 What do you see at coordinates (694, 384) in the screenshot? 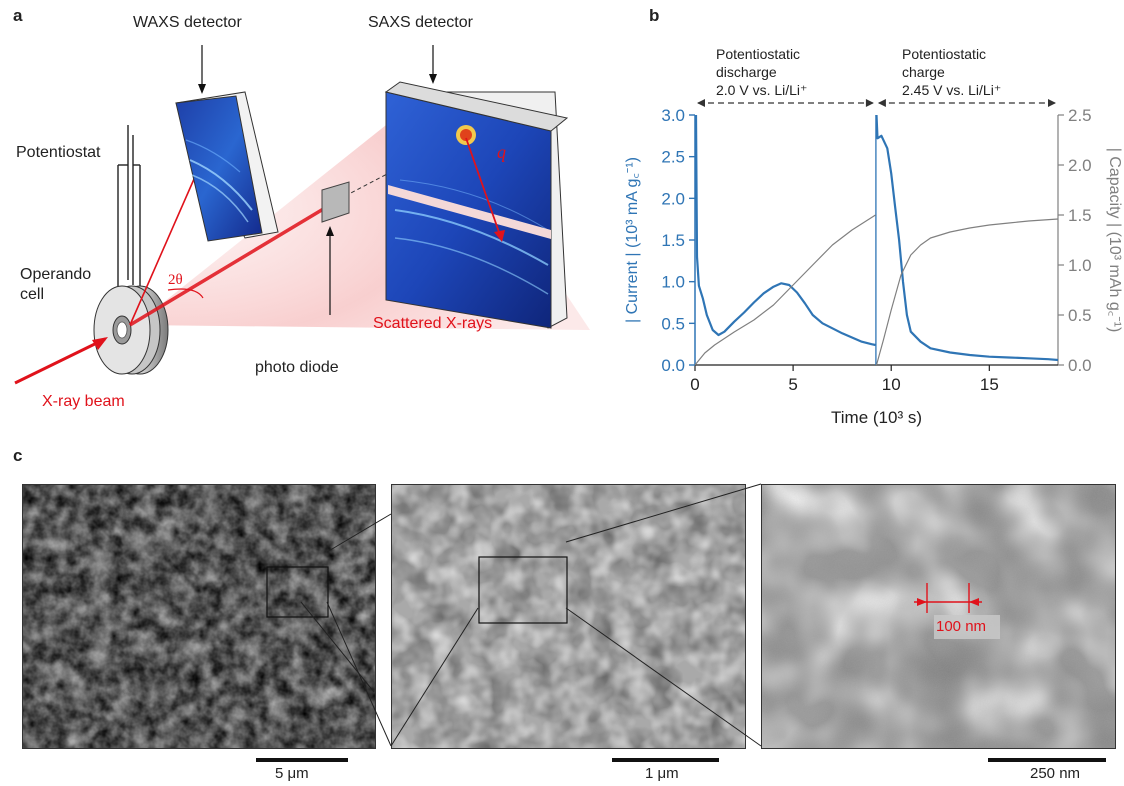
I see `x-tick-label-0: 0` at bounding box center [694, 384].